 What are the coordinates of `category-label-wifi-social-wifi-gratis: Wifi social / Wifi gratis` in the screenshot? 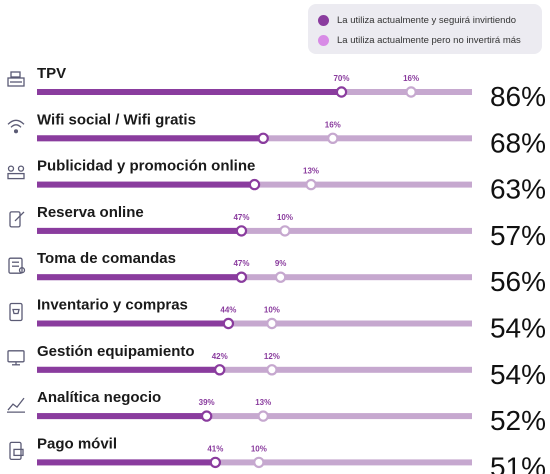 It's located at (116, 119).